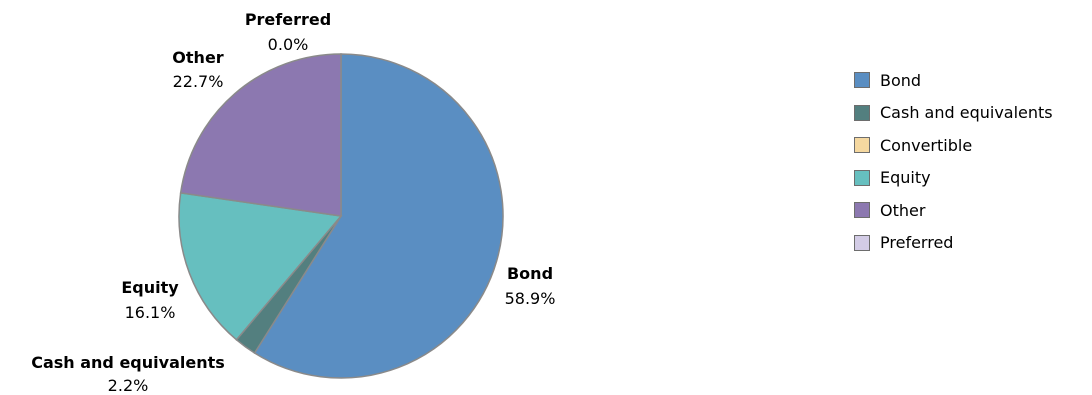  What do you see at coordinates (953, 80) in the screenshot?
I see `legend-item-bond: Bond` at bounding box center [953, 80].